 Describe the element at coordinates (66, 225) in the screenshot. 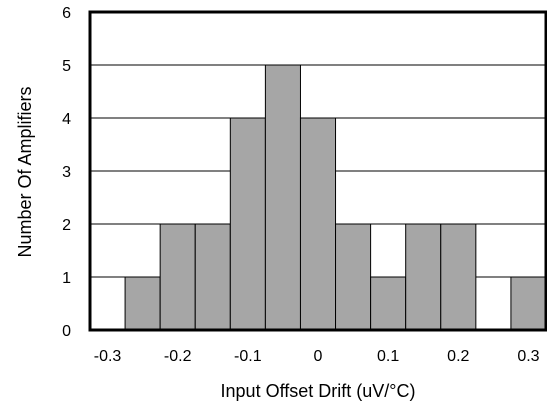

I see `y-tick-label-2: 2` at that location.